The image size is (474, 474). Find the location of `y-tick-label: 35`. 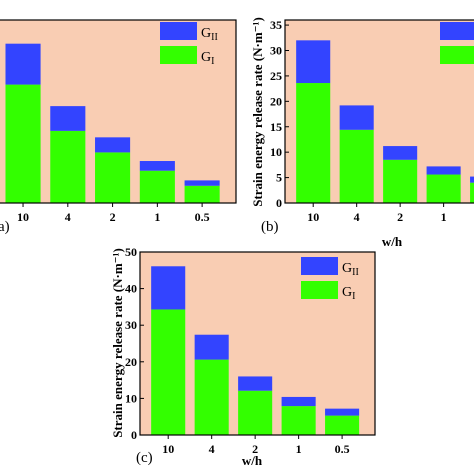

y-tick-label: 35 is located at coordinates (276, 25).